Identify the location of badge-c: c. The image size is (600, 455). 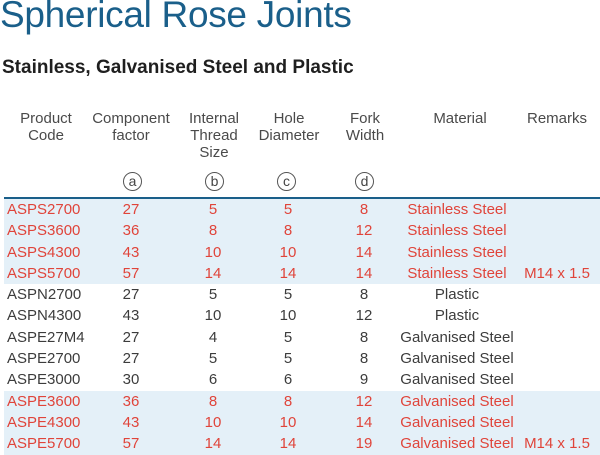
(286, 181).